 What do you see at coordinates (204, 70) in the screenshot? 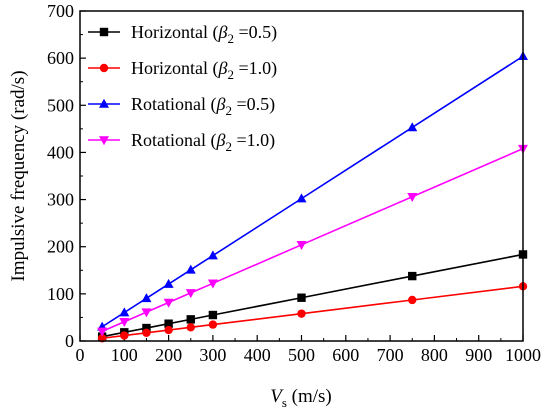
I see `legend-label: Horizontal (β2 =1.0)` at bounding box center [204, 70].